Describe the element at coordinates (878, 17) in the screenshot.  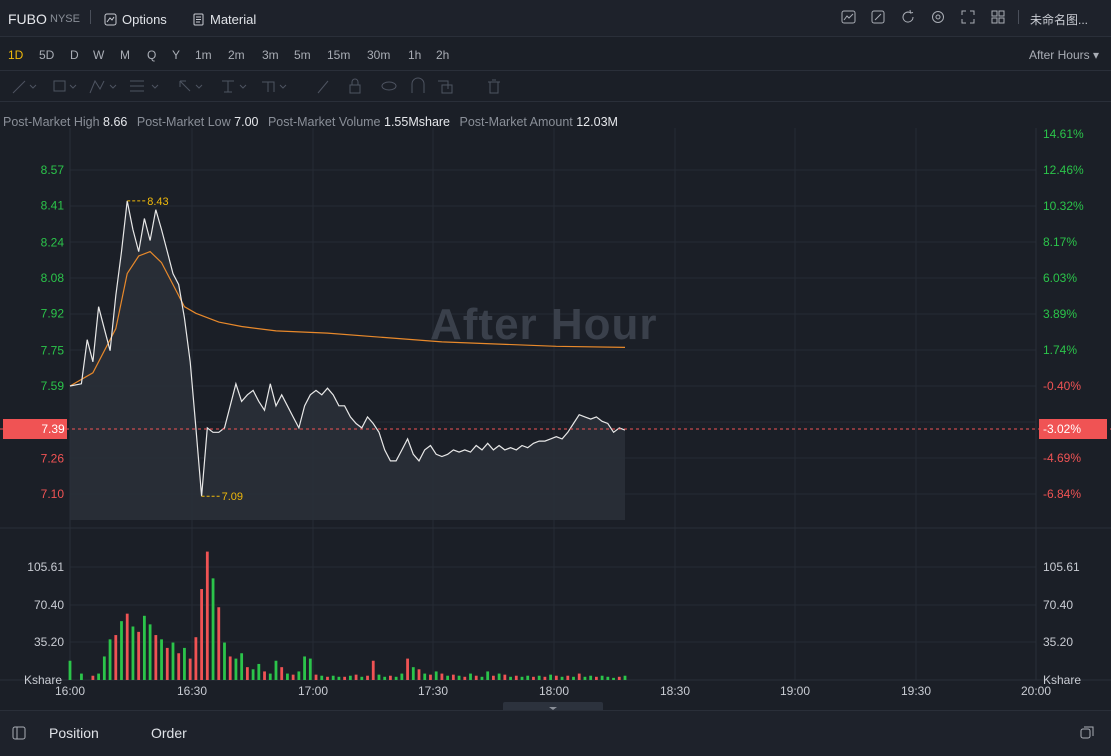
I see `edit-icon` at that location.